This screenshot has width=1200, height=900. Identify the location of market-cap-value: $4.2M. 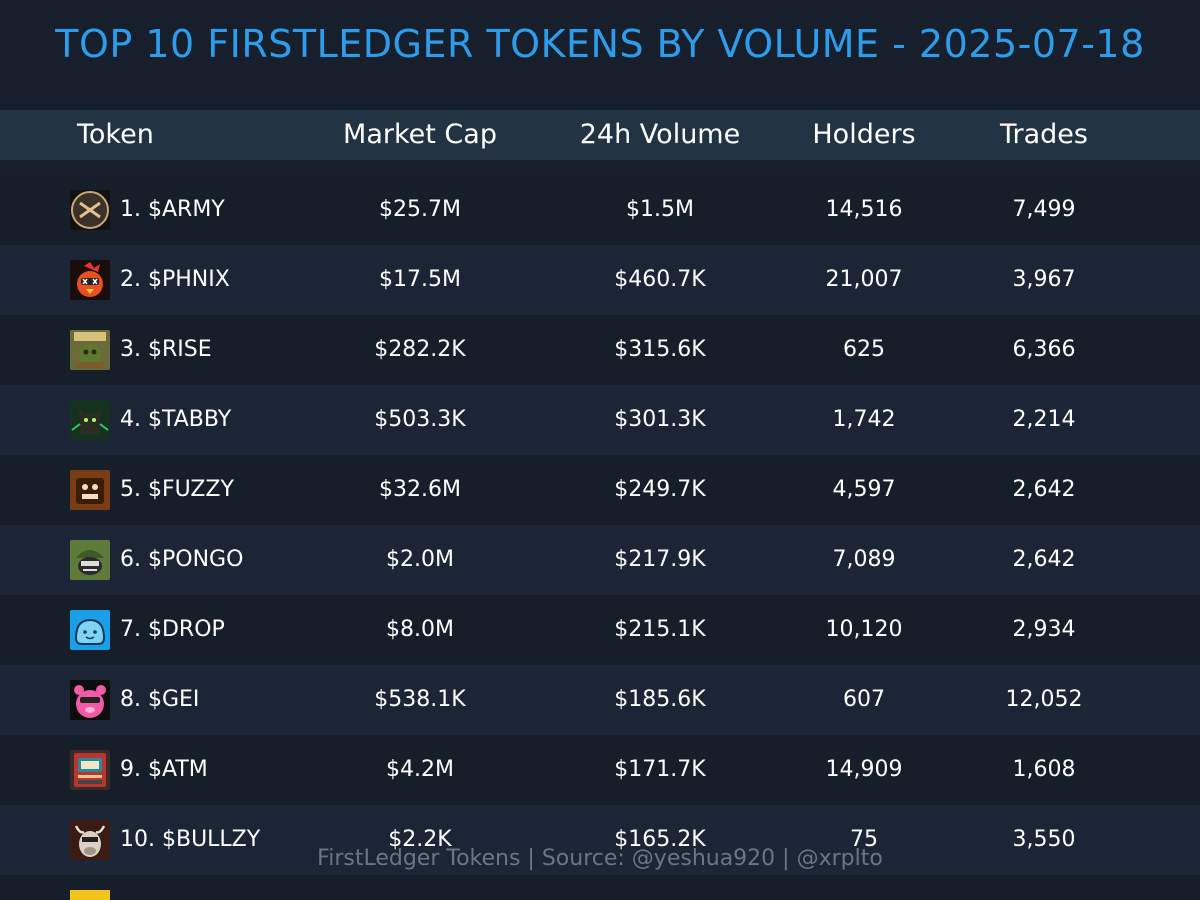
(420, 769).